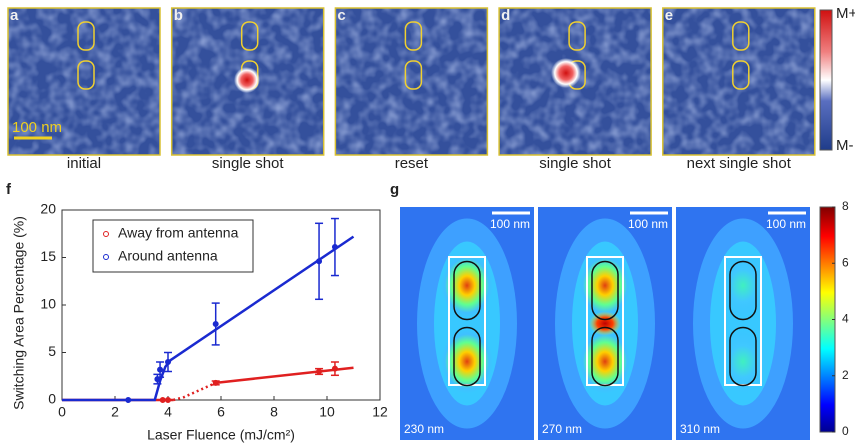 Image resolution: width=855 pixels, height=448 pixels. What do you see at coordinates (605, 323) in the screenshot?
I see `field-gap` at bounding box center [605, 323].